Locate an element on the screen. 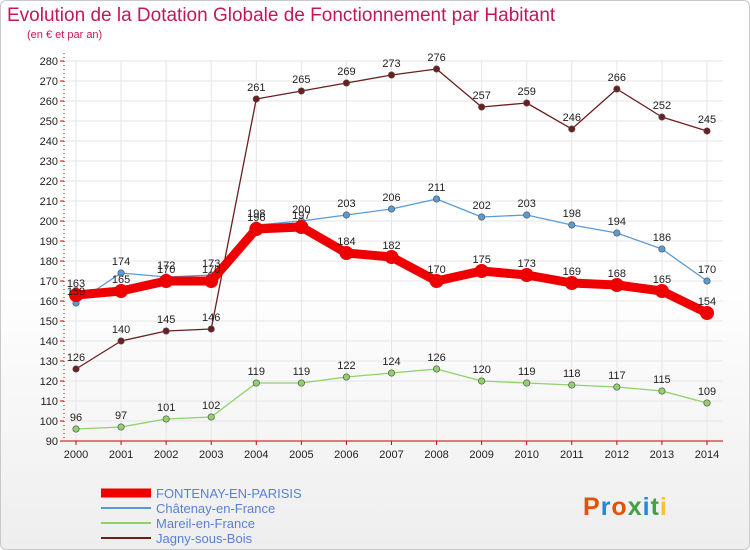  x-tick-label: 2003 is located at coordinates (211, 455).